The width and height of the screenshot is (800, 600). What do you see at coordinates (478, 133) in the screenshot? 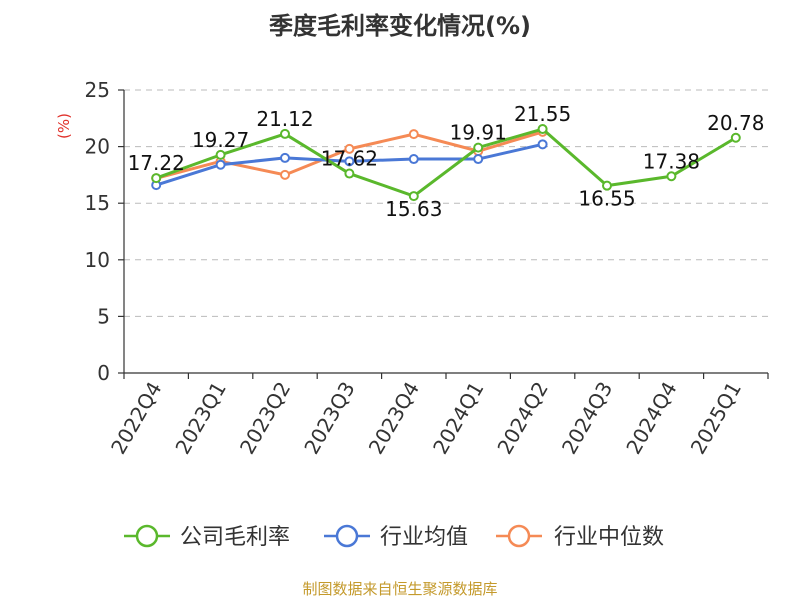
I see `data-label: 19.91` at bounding box center [478, 133].